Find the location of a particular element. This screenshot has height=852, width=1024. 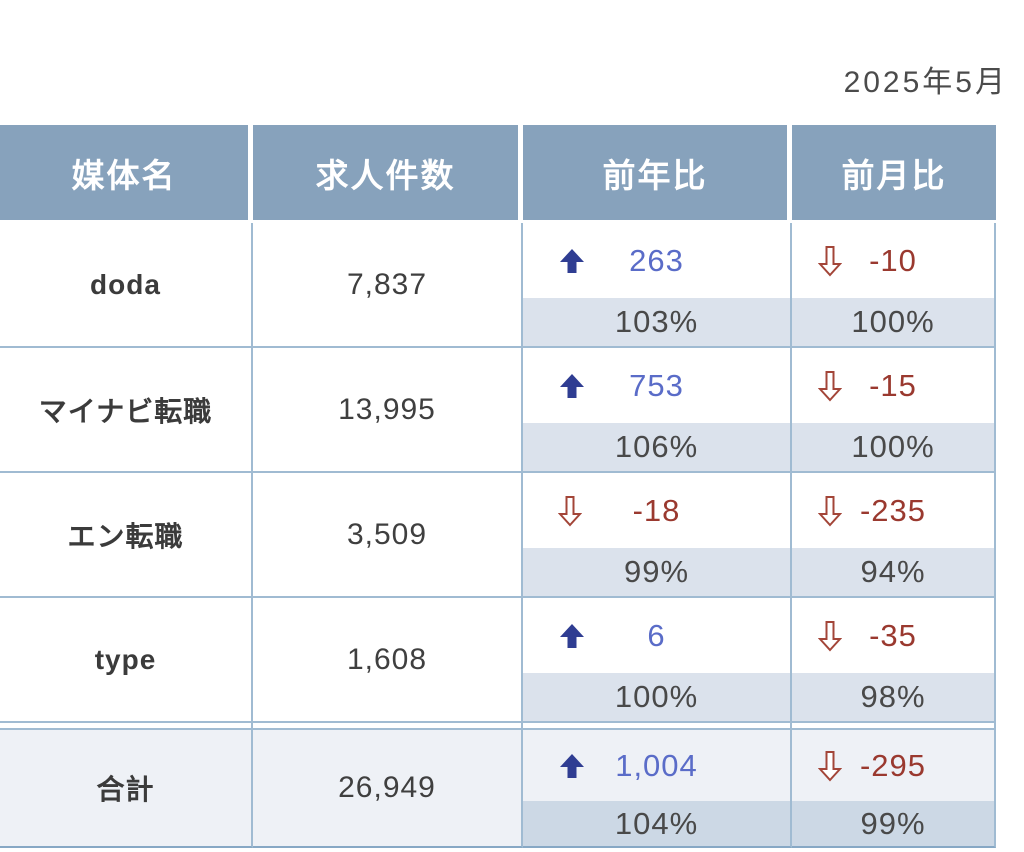

yoy-diff-value: 753 is located at coordinates (656, 385).